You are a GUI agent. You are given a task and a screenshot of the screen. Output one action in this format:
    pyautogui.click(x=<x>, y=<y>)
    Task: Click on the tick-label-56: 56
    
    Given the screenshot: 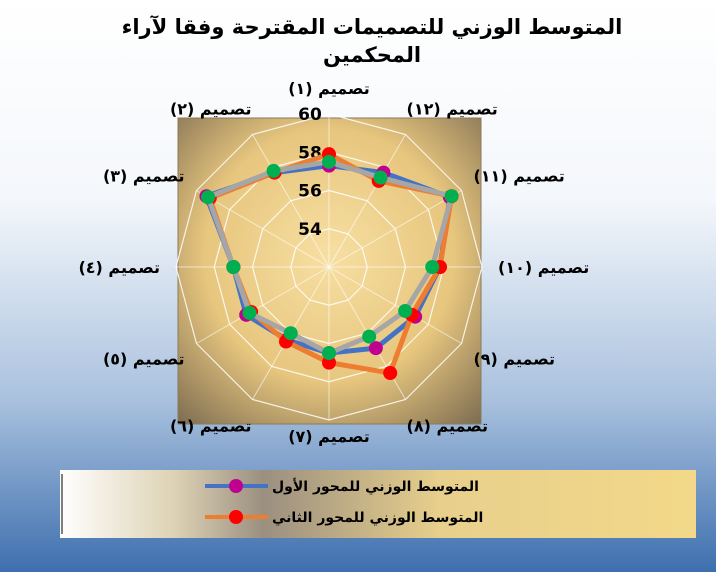 What is the action you would take?
    pyautogui.click(x=310, y=192)
    